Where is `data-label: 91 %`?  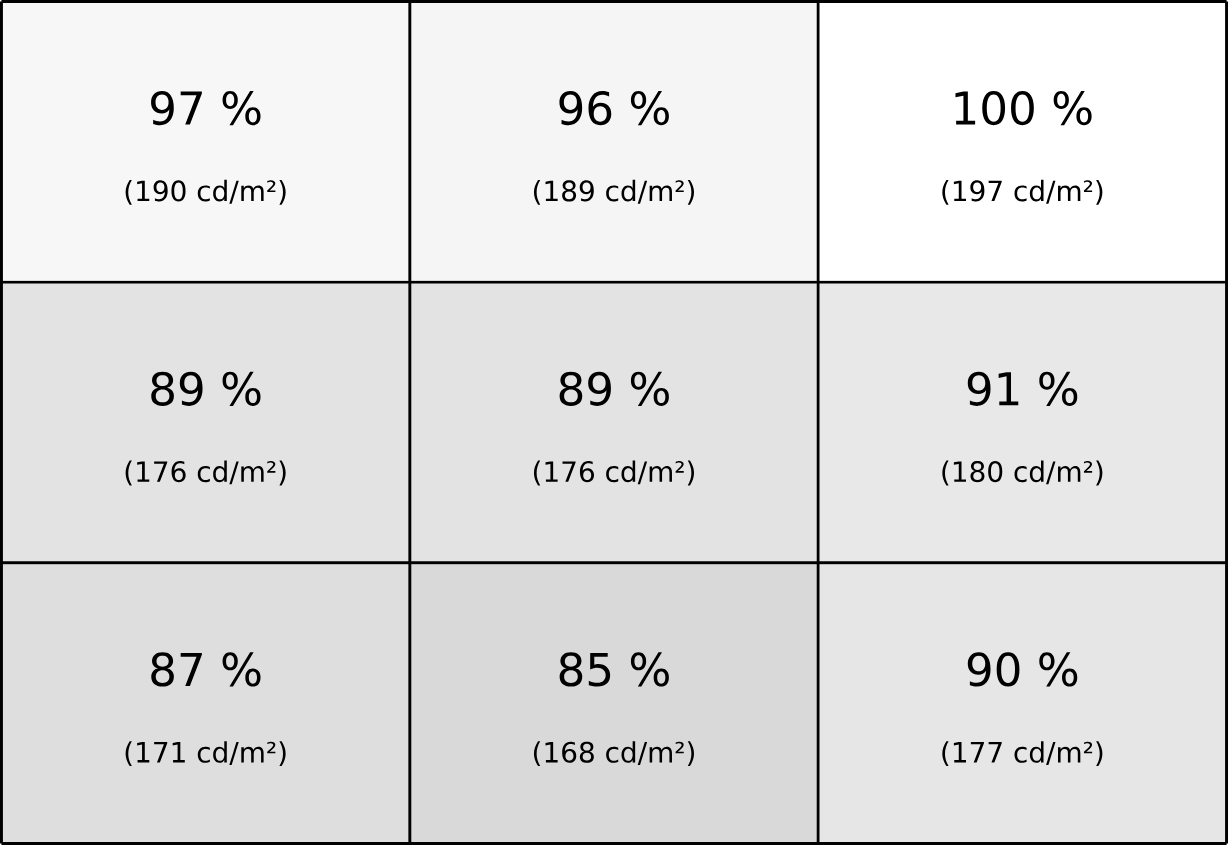 data-label: 91 % is located at coordinates (1022, 388).